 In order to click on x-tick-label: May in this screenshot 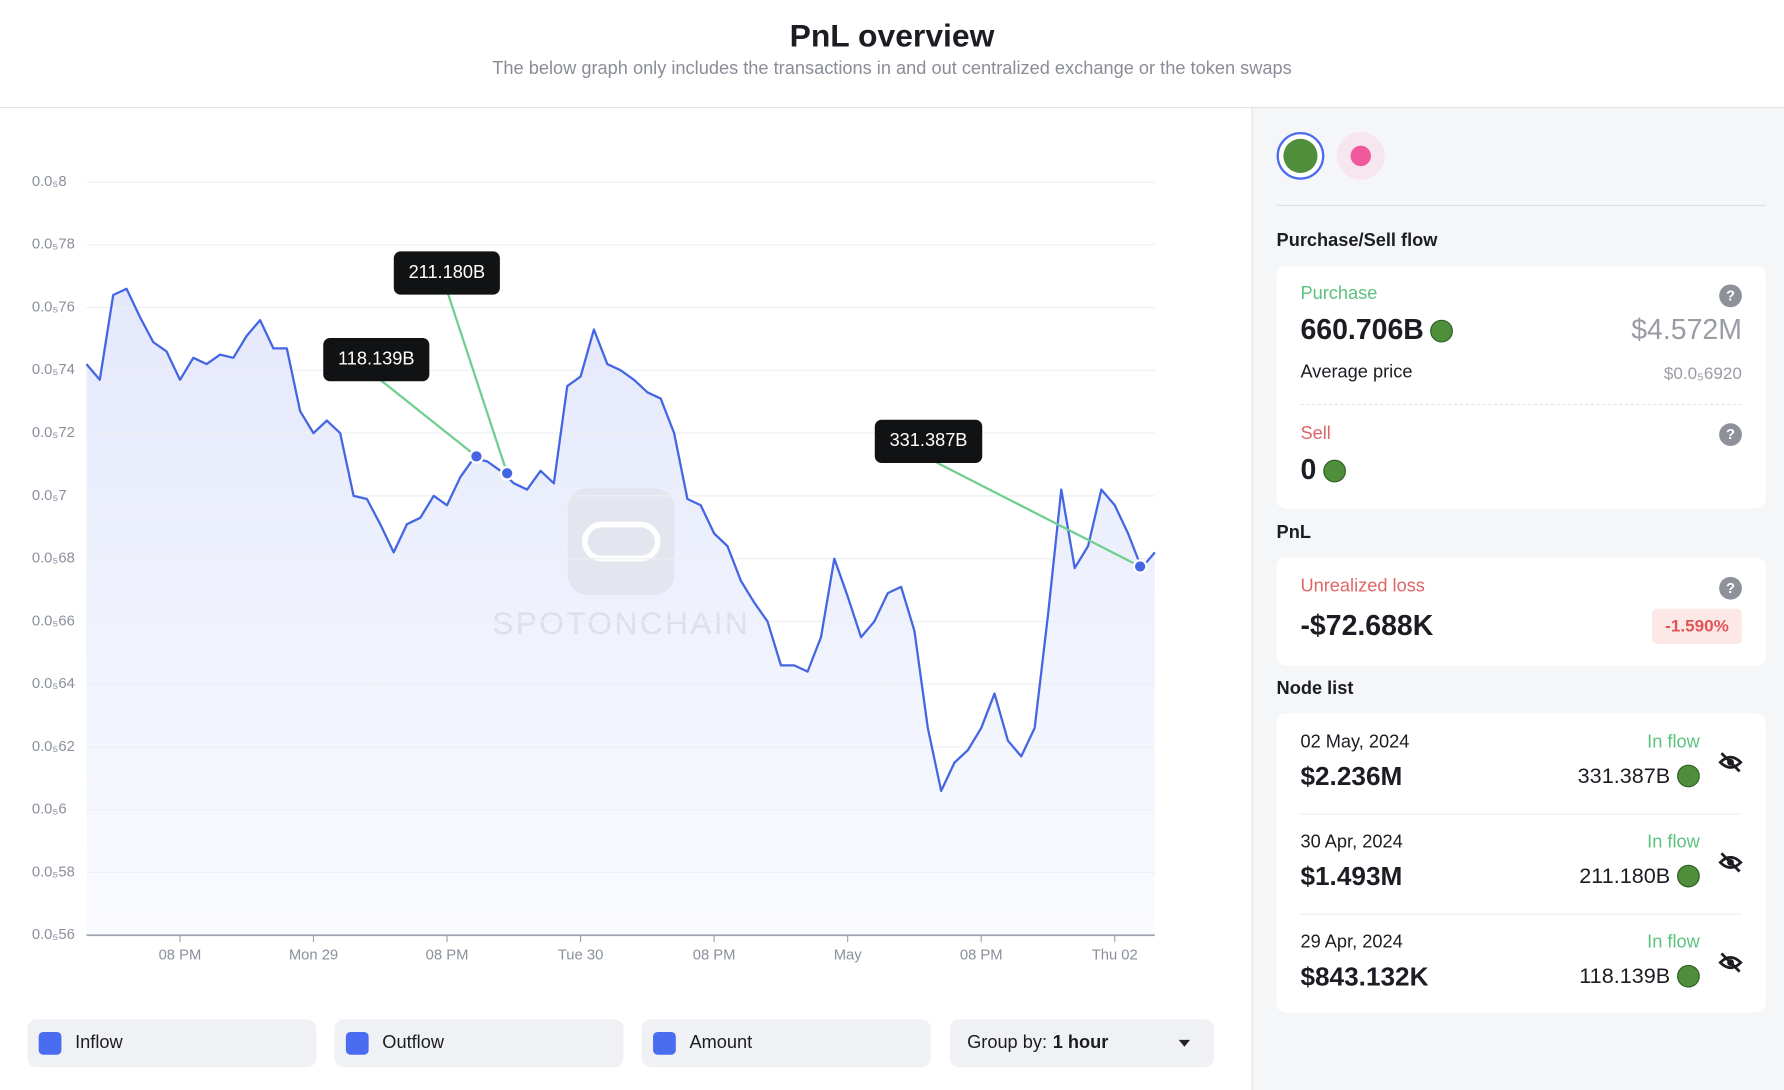, I will do `click(848, 956)`.